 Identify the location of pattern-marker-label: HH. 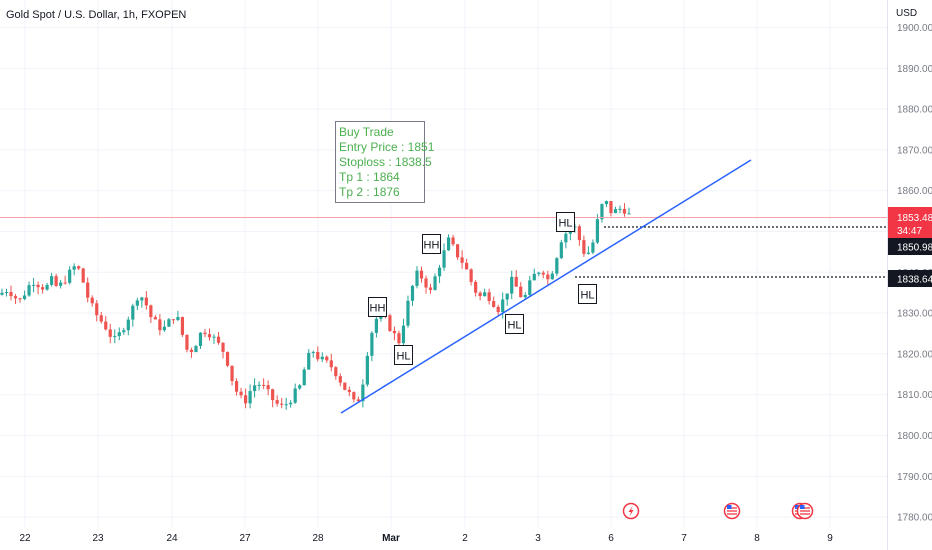
(432, 246).